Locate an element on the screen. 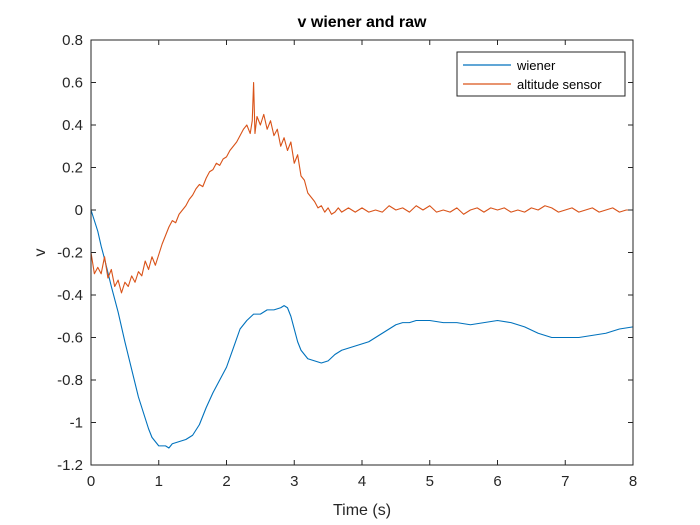 This screenshot has height=525, width=700. x-tick-label: 5 is located at coordinates (430, 481).